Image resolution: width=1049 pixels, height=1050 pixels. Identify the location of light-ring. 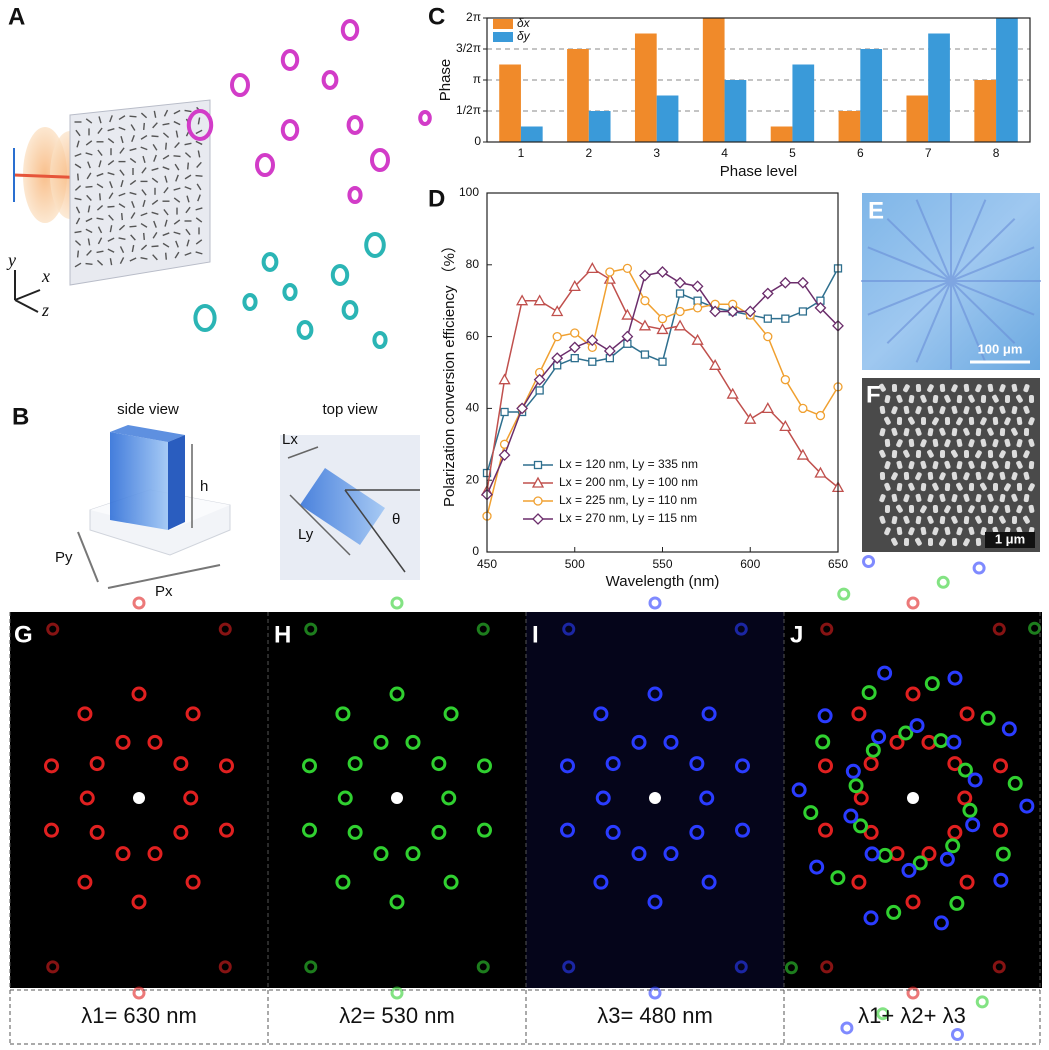
(200, 125).